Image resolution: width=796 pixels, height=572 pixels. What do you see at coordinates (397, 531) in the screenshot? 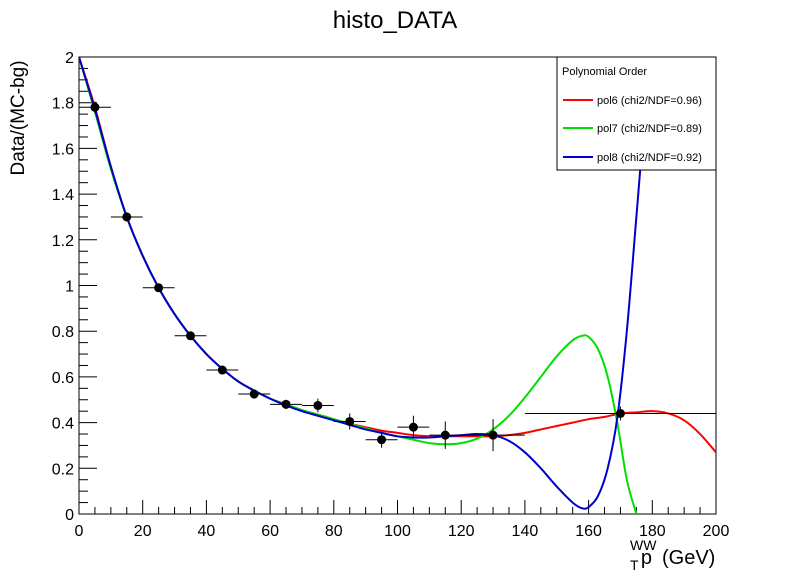
I see `x-tick-label: 100` at bounding box center [397, 531].